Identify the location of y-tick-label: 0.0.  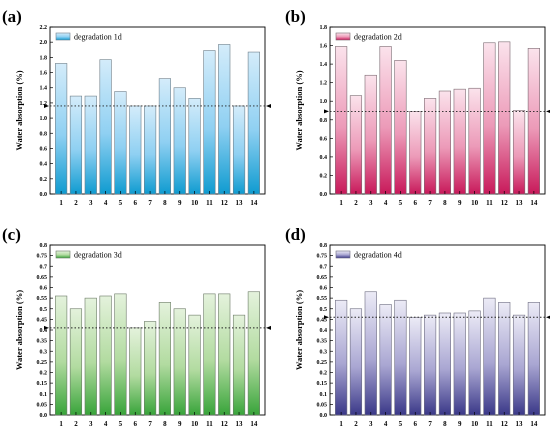
(44, 416).